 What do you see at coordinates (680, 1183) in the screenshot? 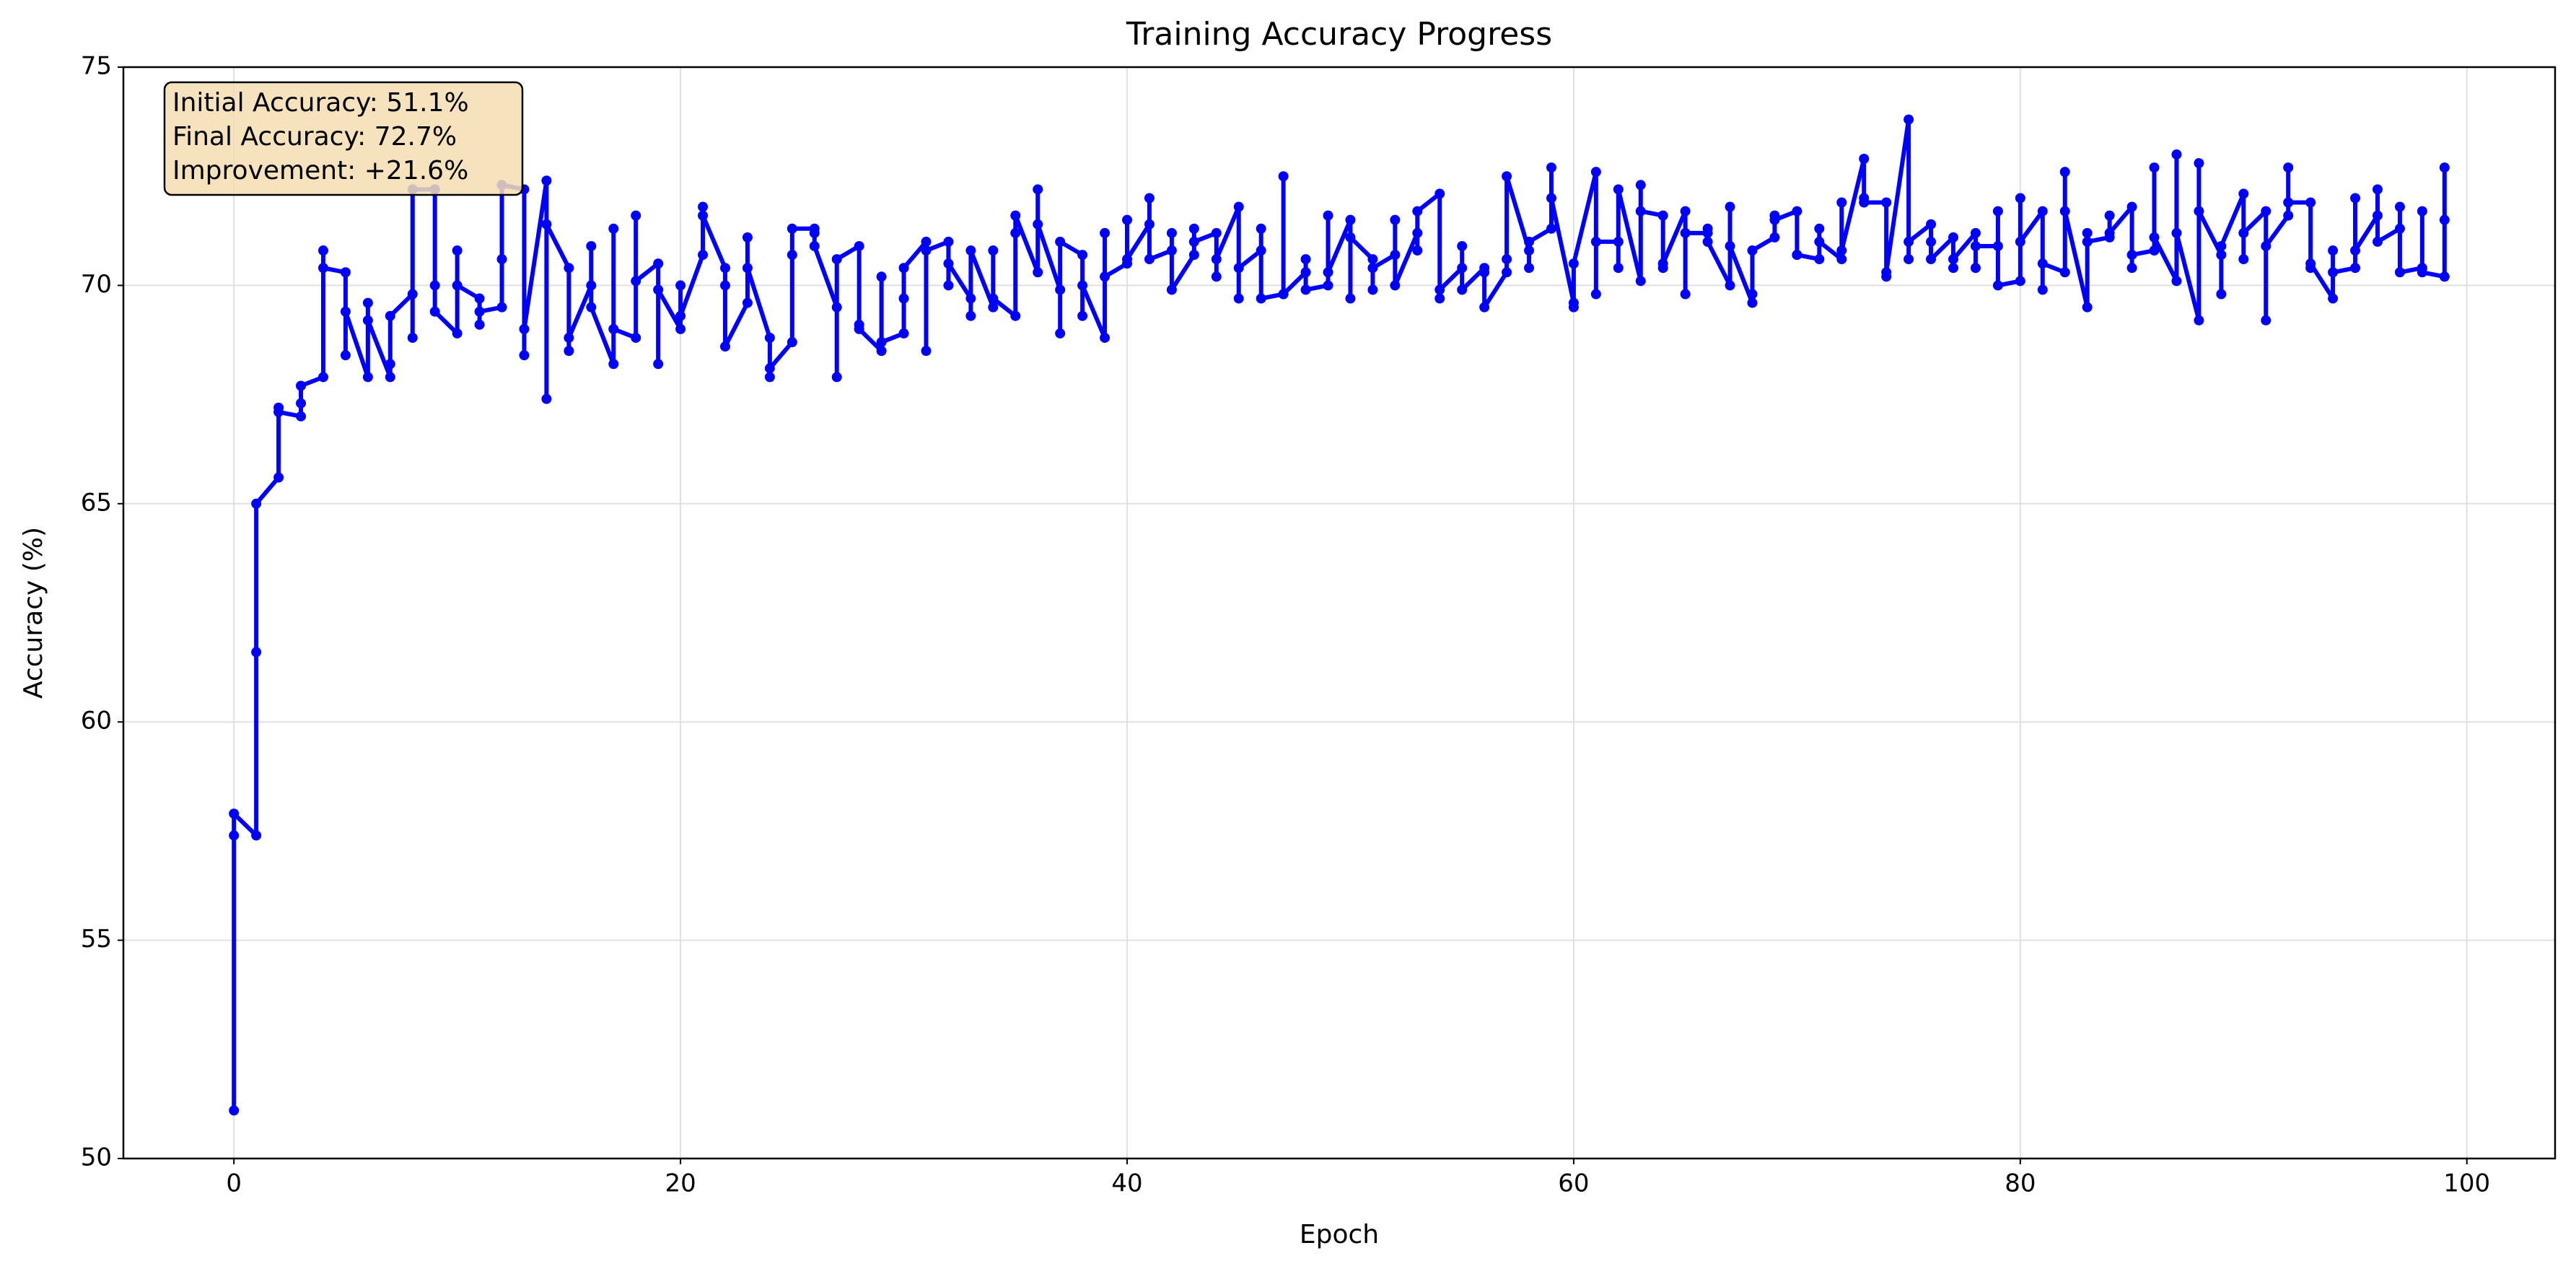
I see `x-tick-label: 20` at bounding box center [680, 1183].